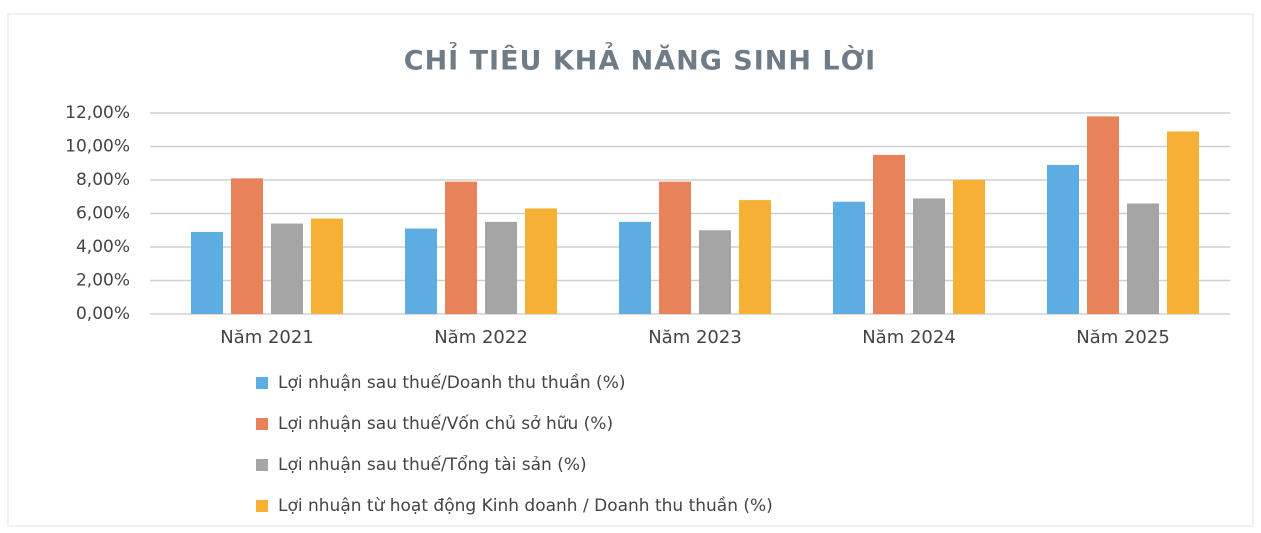  I want to click on y-tick-label: 12,00%, so click(97, 113).